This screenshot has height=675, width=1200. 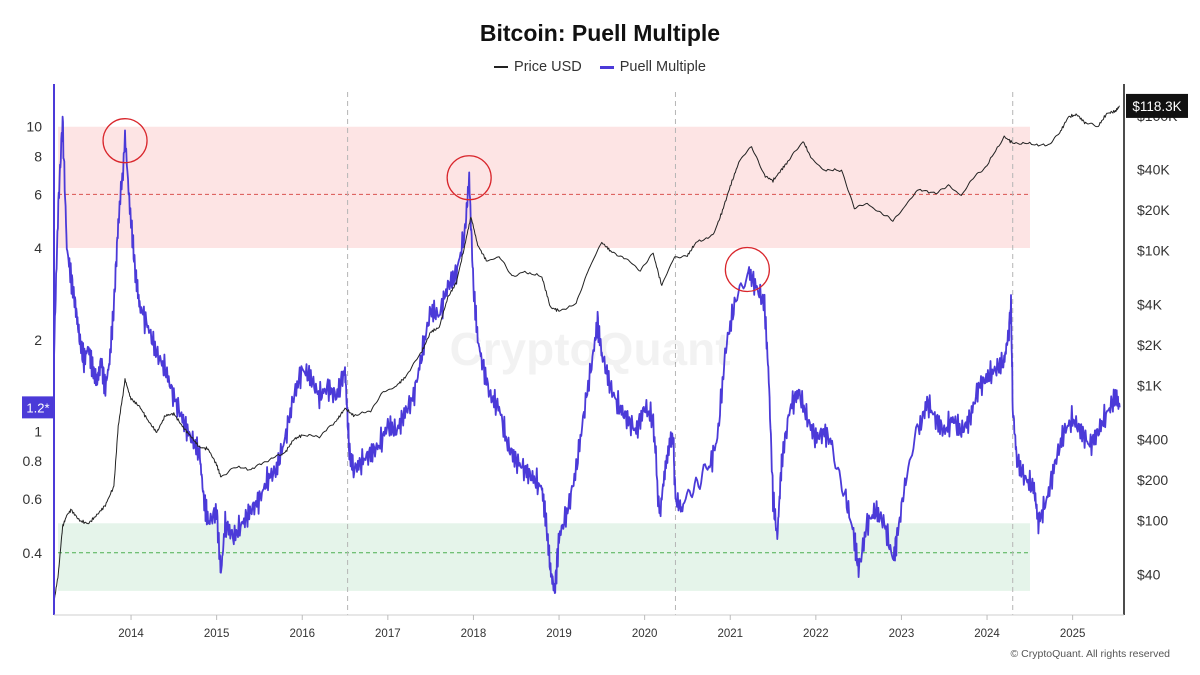 I want to click on copyright-footer: © CryptoQuant. All rights reserved, so click(x=1090, y=654).